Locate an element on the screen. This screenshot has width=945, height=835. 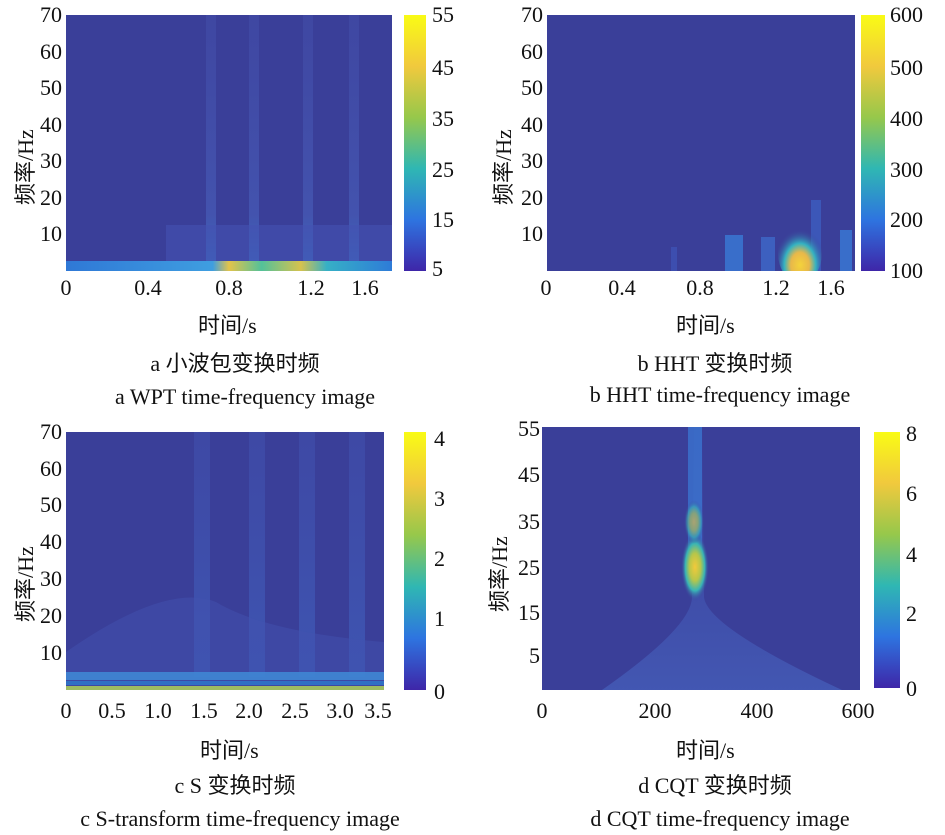
a-ytick-30: 30 is located at coordinates (51, 160).